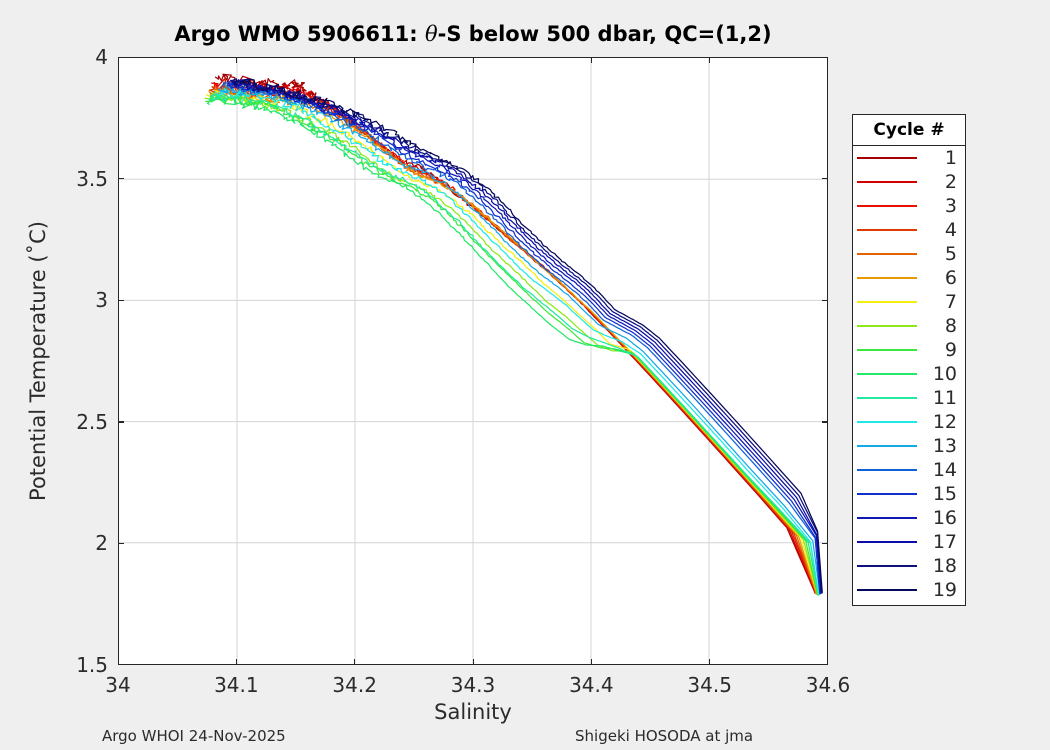 The width and height of the screenshot is (1050, 750). I want to click on legend-item-cycle-14: 14, so click(909, 470).